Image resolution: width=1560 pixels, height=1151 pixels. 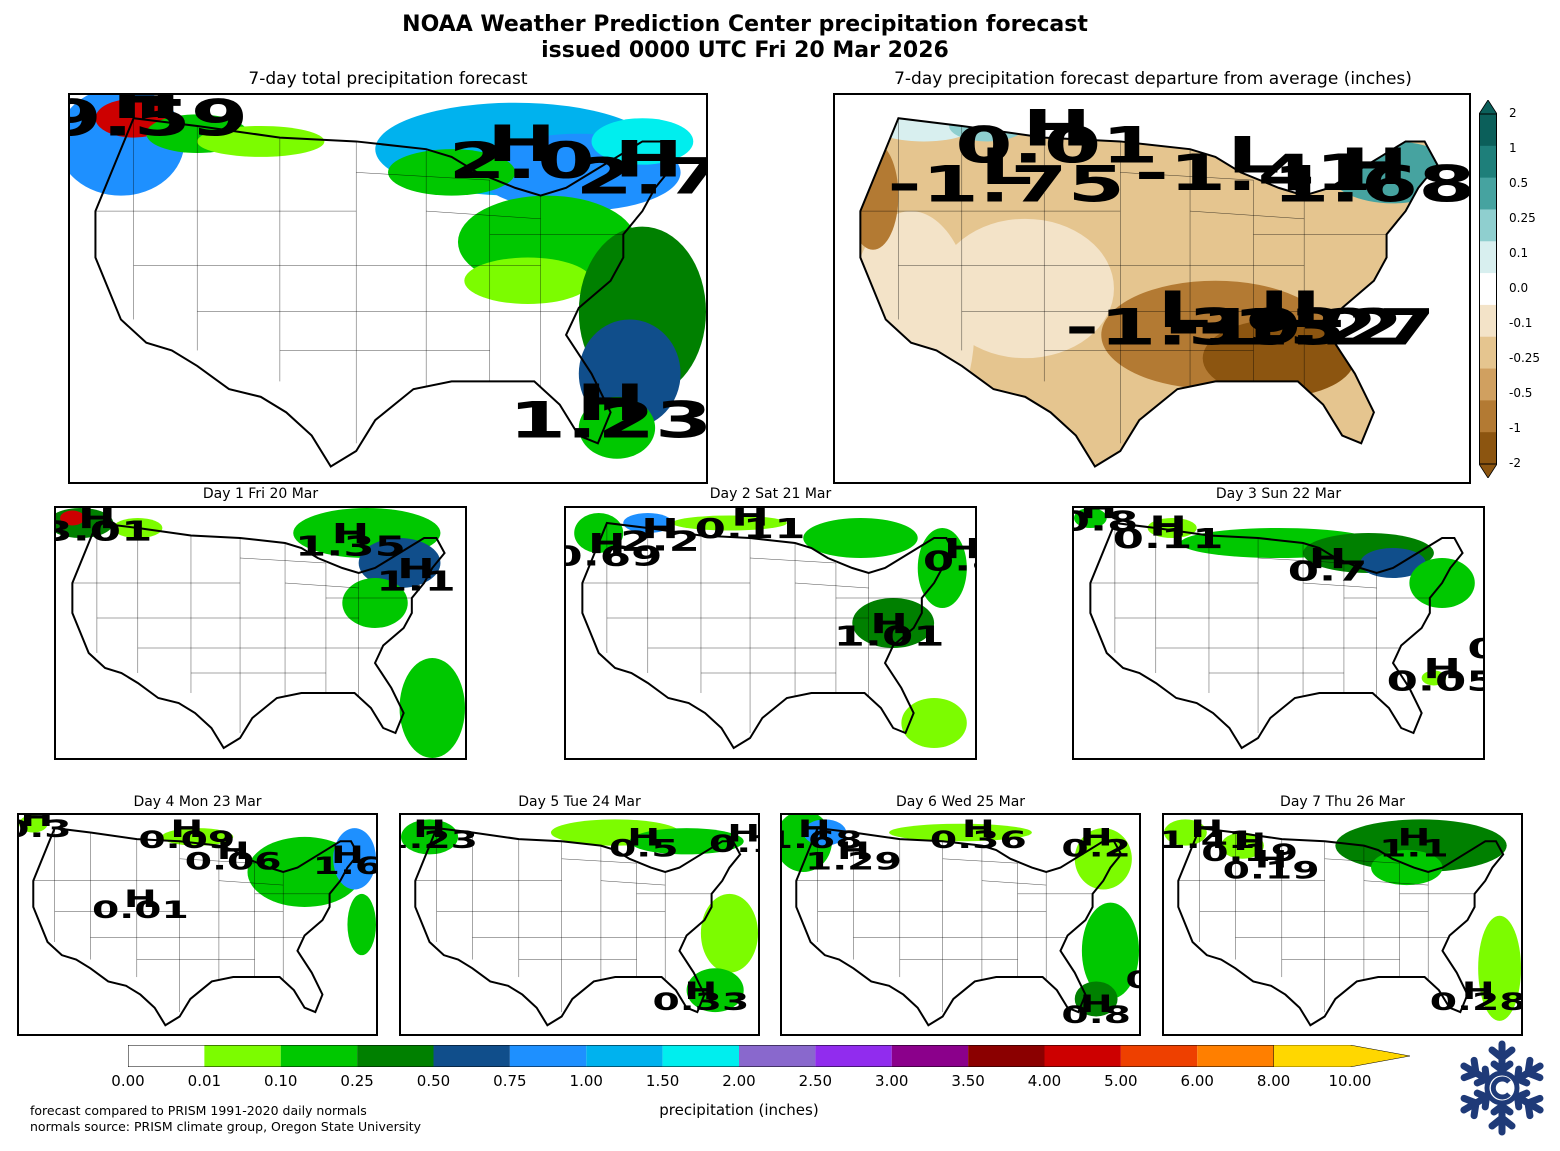 I want to click on departure-colorbar, so click(x=1488, y=289).